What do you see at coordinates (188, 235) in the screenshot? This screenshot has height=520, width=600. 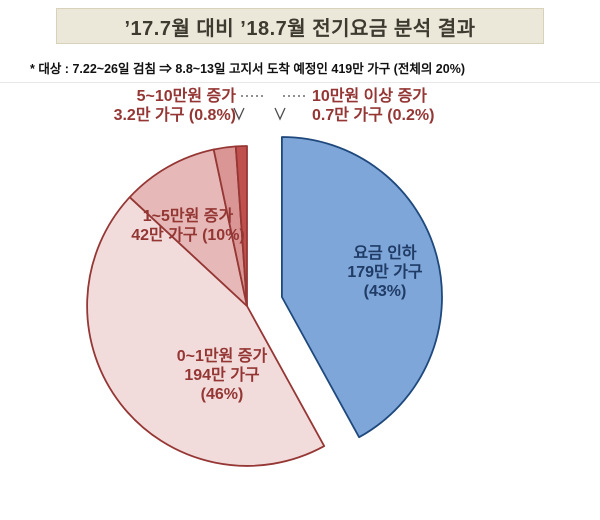 I see `label-inc-1-5-line2: 42만 가구 (10%)` at bounding box center [188, 235].